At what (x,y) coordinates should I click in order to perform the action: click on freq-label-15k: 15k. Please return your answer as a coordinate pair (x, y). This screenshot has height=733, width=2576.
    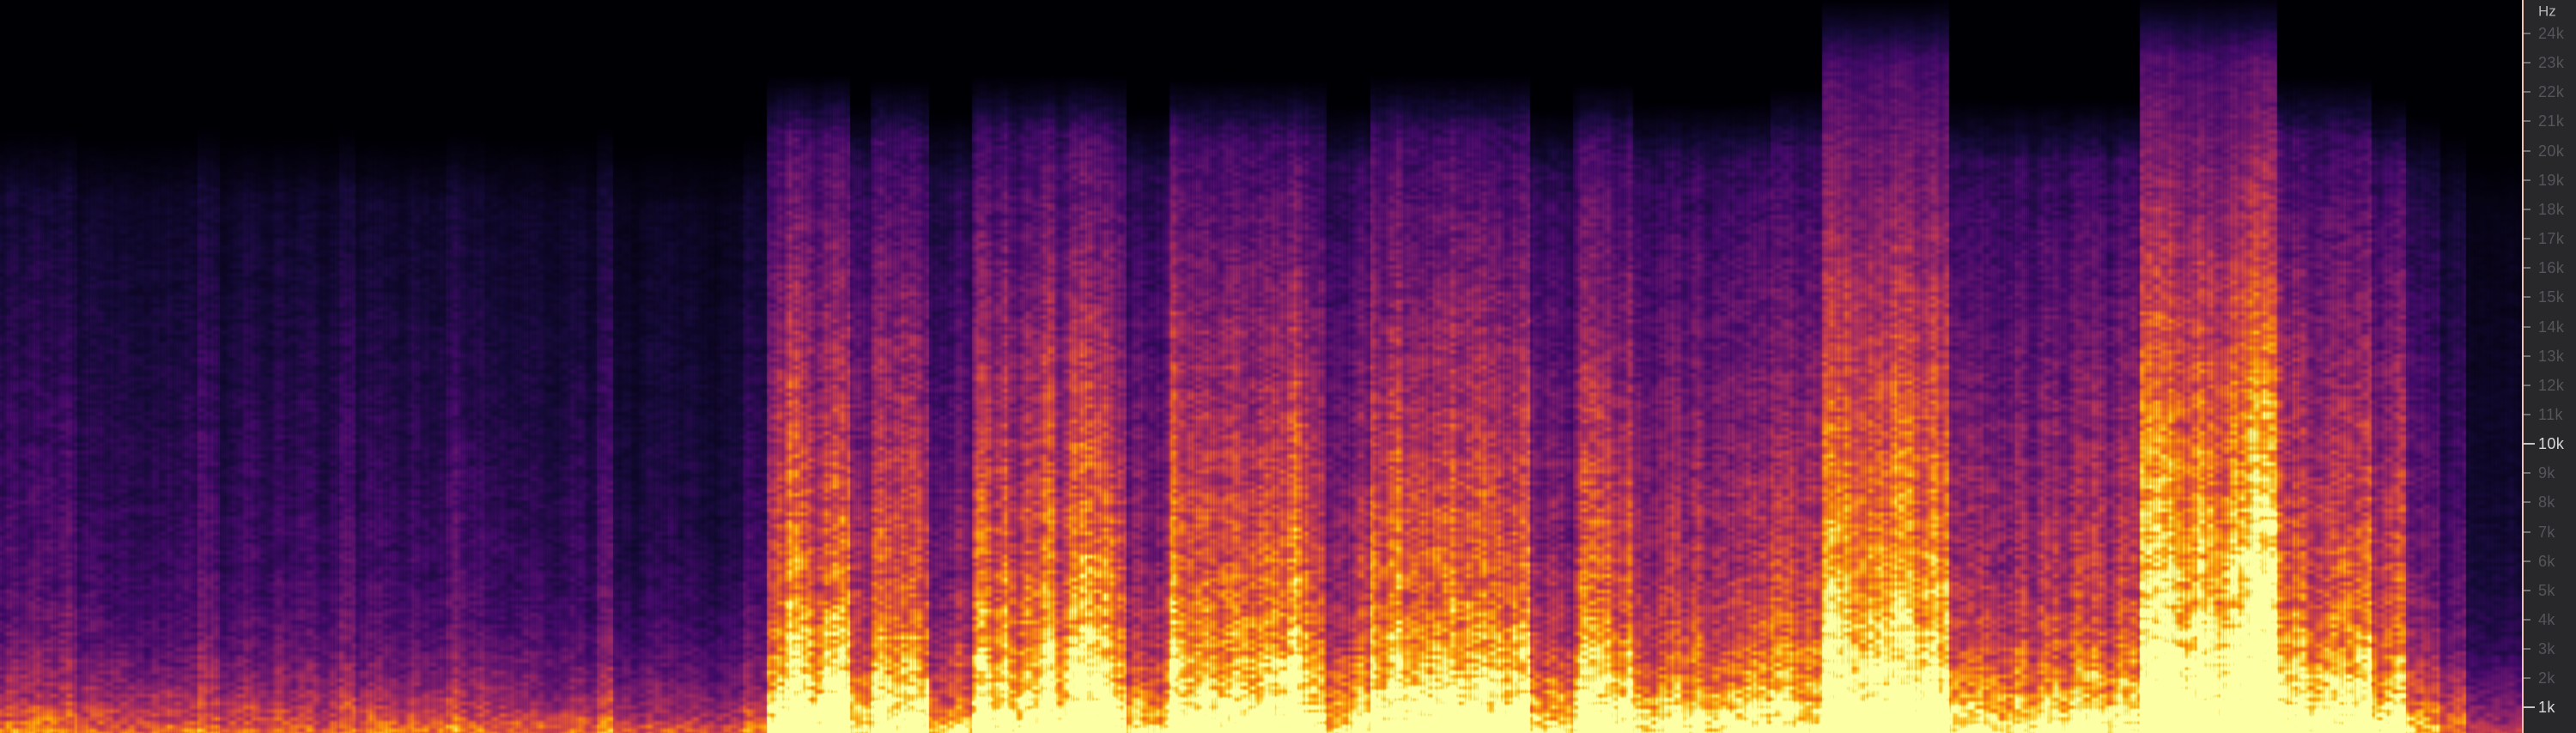
    Looking at the image, I should click on (2551, 297).